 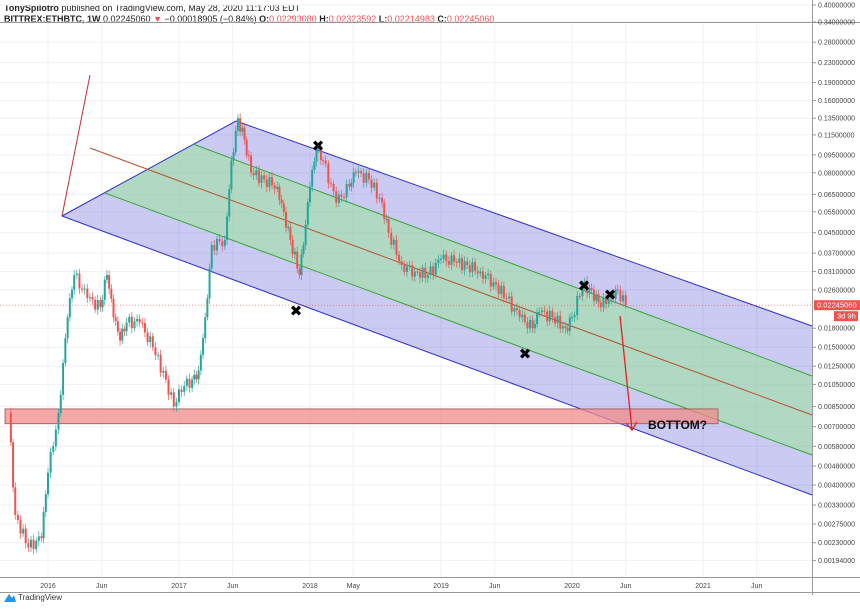 I want to click on bottom-annotation: BOTTOM?, so click(x=677, y=425).